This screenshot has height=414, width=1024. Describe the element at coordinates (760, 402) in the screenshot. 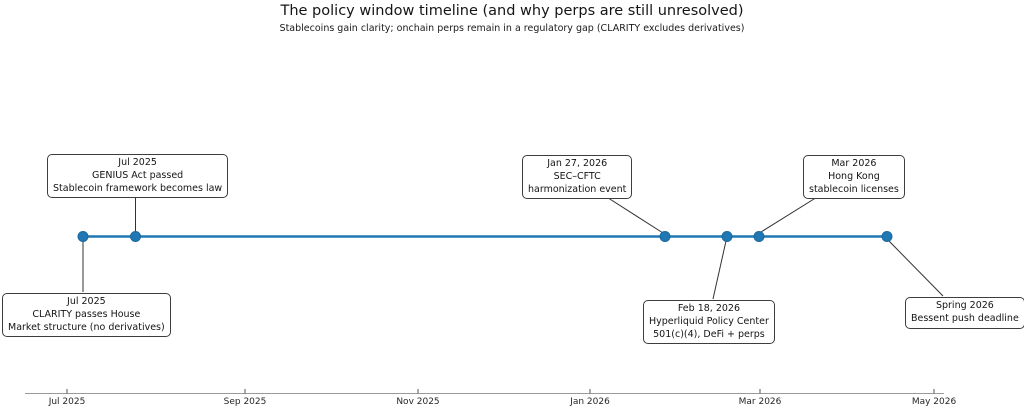

I see `x-tick-label-mar-2026: Mar 2026` at that location.